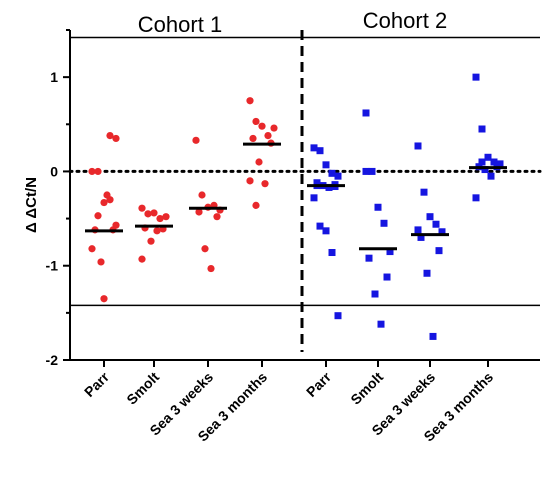 The height and width of the screenshot is (491, 550). What do you see at coordinates (405, 20) in the screenshot?
I see `cohort-2-label: Cohort 2` at bounding box center [405, 20].